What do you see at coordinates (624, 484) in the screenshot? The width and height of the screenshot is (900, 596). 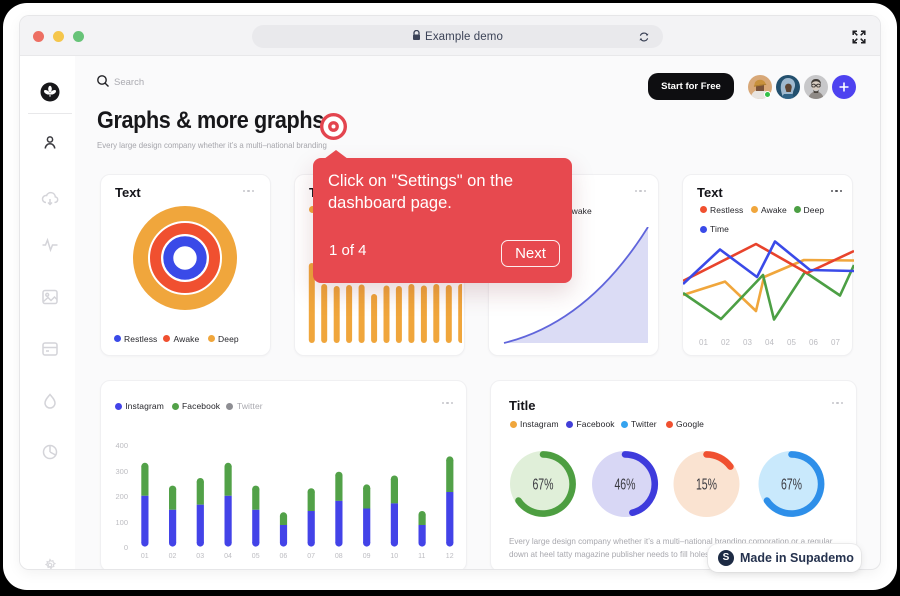 I see `svg-text: 46%` at bounding box center [624, 484].